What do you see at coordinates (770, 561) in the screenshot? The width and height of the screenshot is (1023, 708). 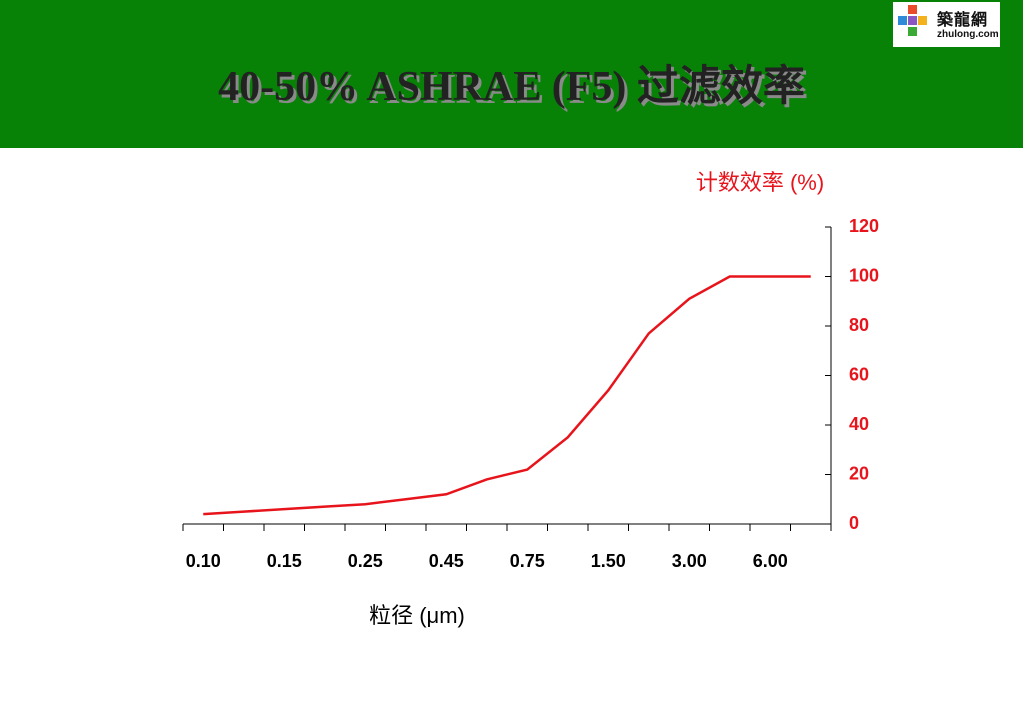 I see `x-tick-label: 6.00` at bounding box center [770, 561].